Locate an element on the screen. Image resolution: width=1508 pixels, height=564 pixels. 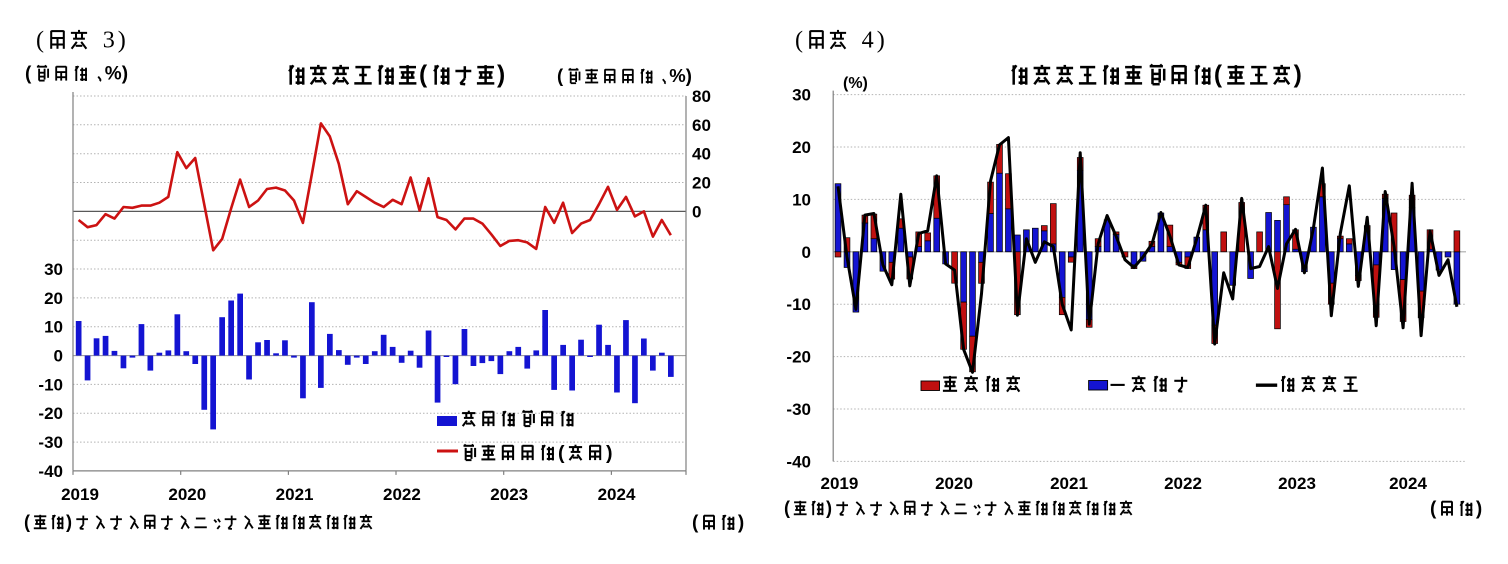
svg-text: 4 is located at coordinates (868, 40).